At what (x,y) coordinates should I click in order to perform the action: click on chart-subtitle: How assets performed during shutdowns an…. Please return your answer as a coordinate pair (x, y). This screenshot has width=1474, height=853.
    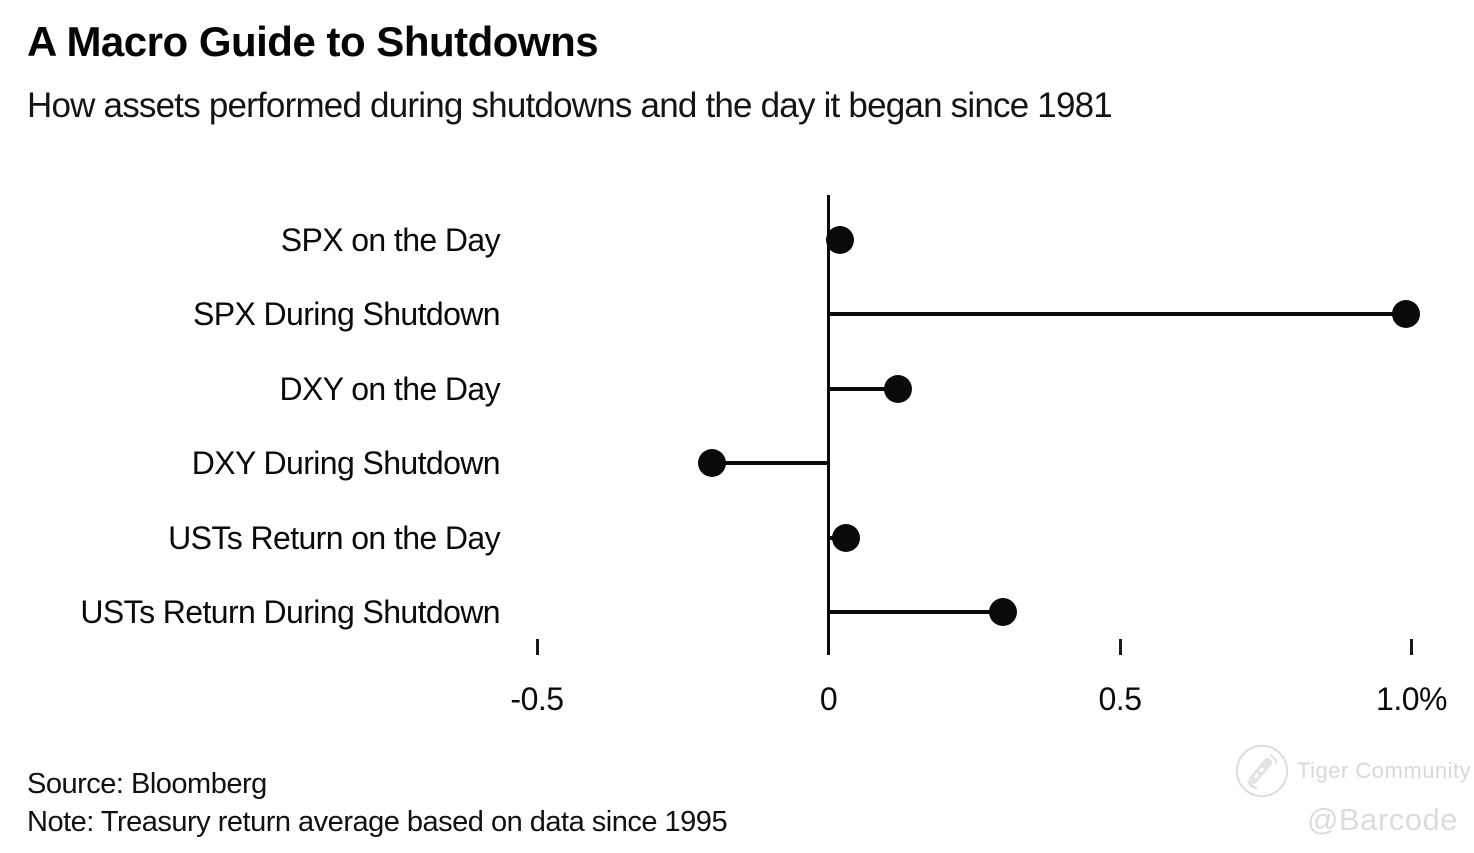
    Looking at the image, I should click on (570, 105).